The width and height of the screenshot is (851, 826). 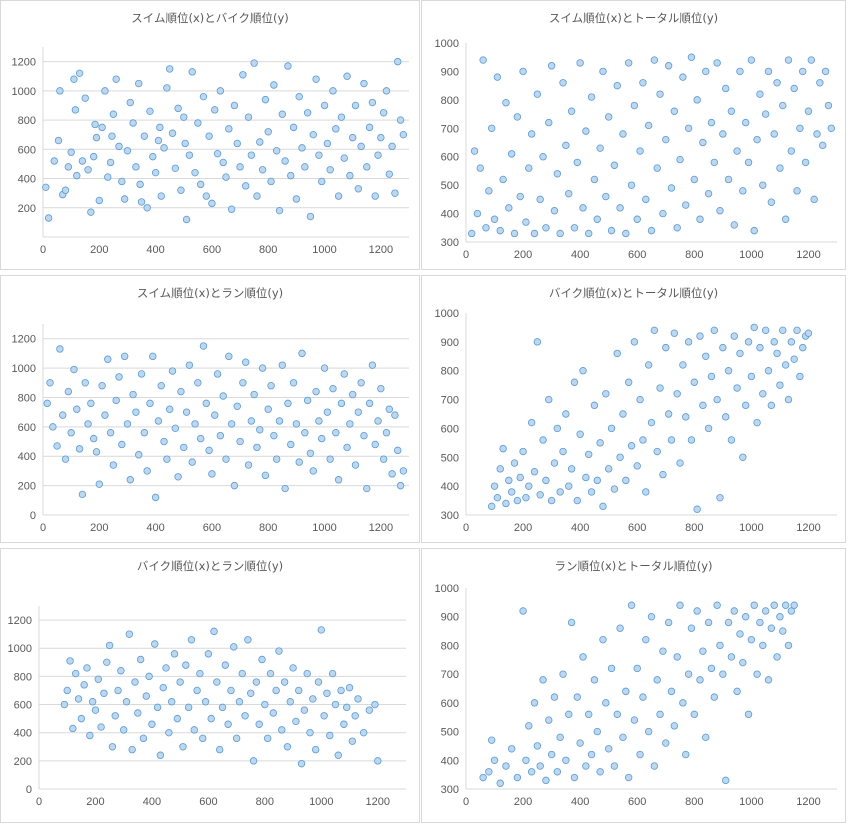 What do you see at coordinates (23, 677) in the screenshot?
I see `y-tick-label: 800` at bounding box center [23, 677].